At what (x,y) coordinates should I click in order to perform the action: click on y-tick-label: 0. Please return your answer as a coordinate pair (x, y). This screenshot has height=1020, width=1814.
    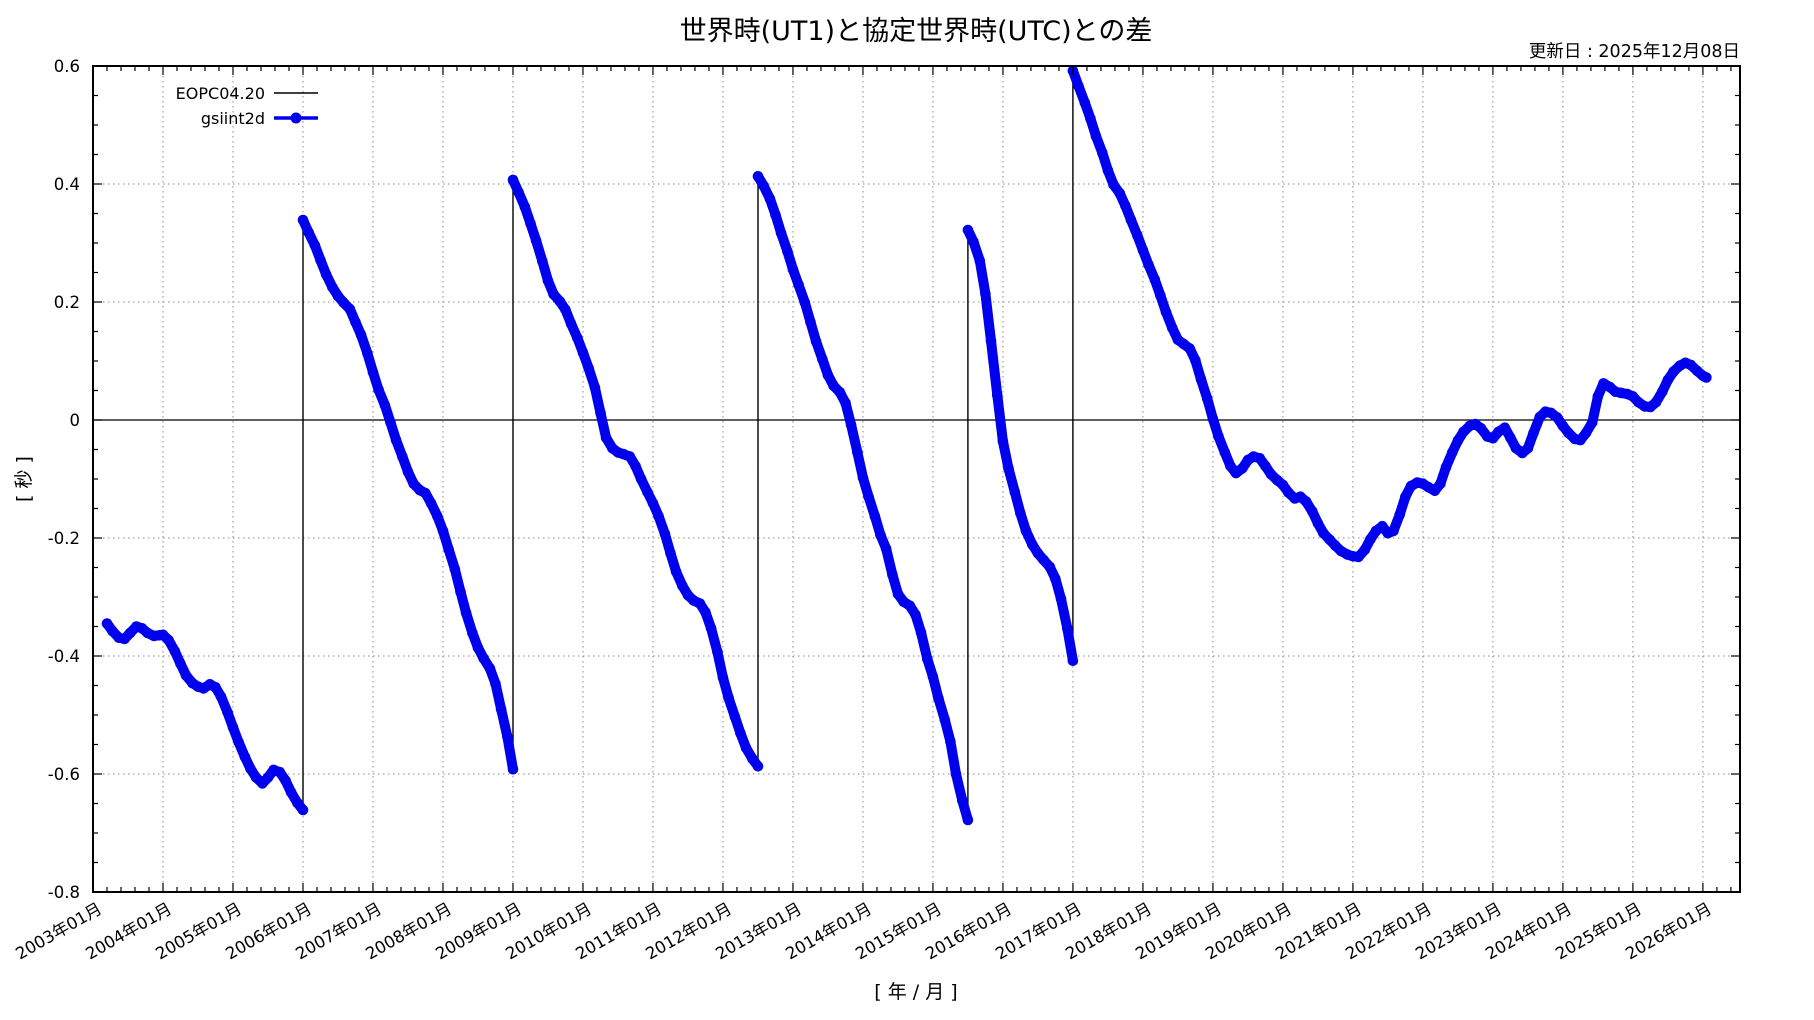
    Looking at the image, I should click on (75, 420).